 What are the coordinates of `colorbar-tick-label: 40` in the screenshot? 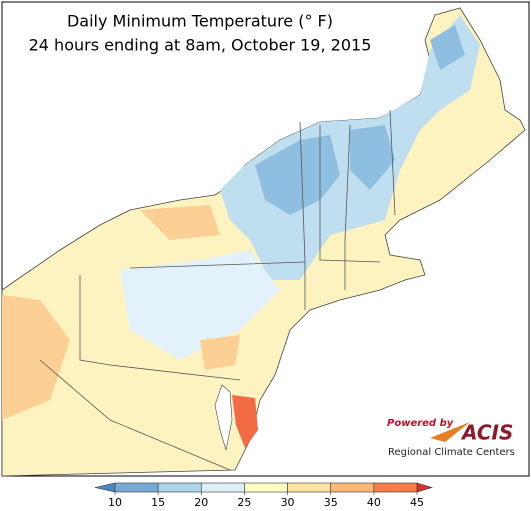 It's located at (374, 502).